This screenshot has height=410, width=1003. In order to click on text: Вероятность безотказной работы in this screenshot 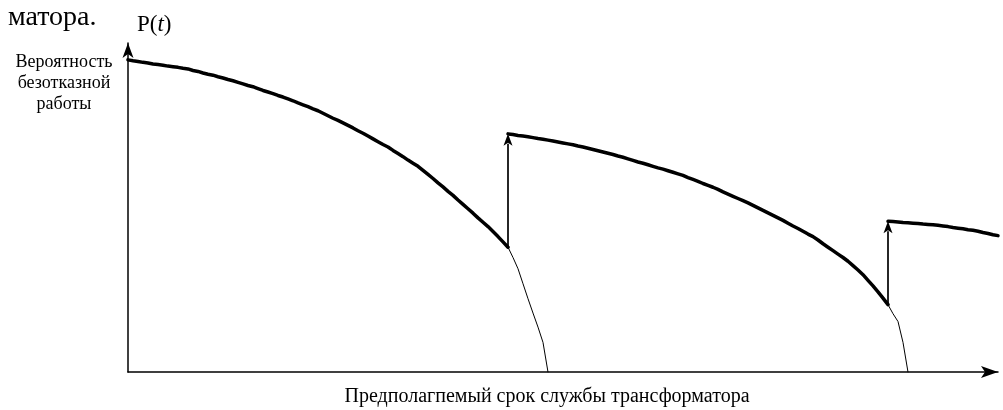, I will do `click(64, 81)`.